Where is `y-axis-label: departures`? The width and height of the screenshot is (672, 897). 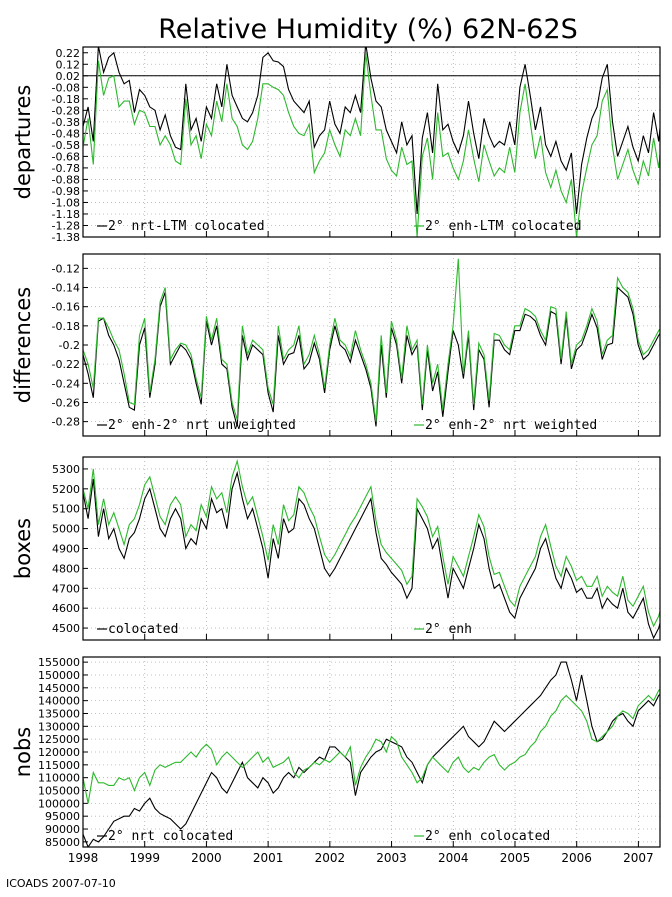
y-axis-label: departures is located at coordinates (23, 142).